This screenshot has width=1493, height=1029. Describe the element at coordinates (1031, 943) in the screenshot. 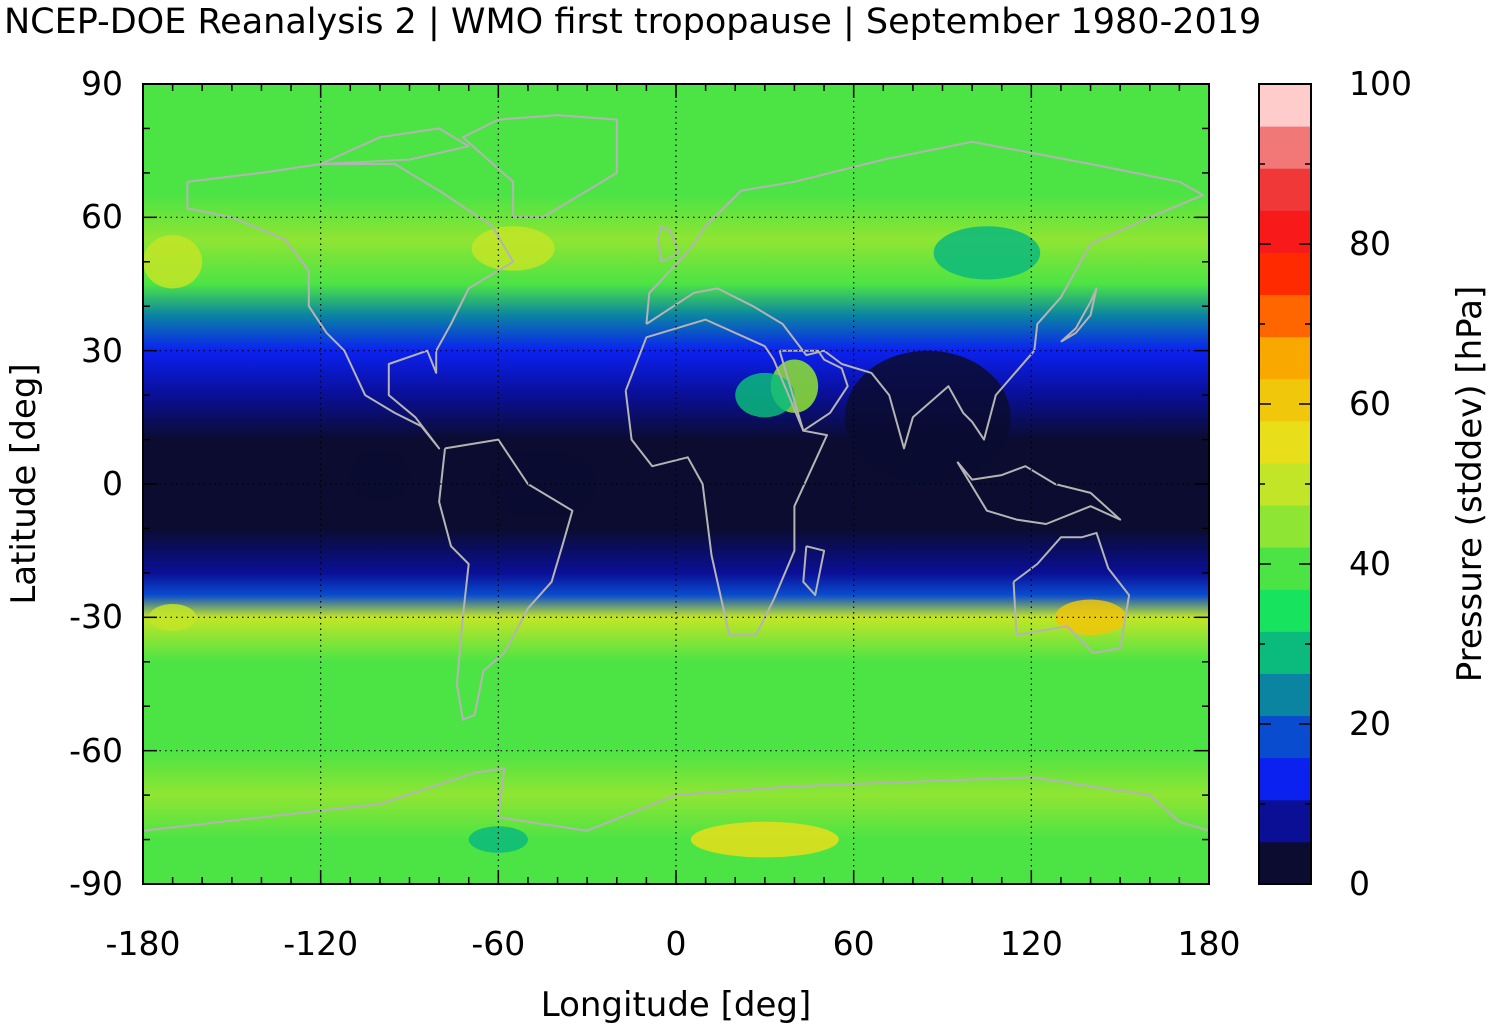

I see `x-tick-label: 120` at that location.